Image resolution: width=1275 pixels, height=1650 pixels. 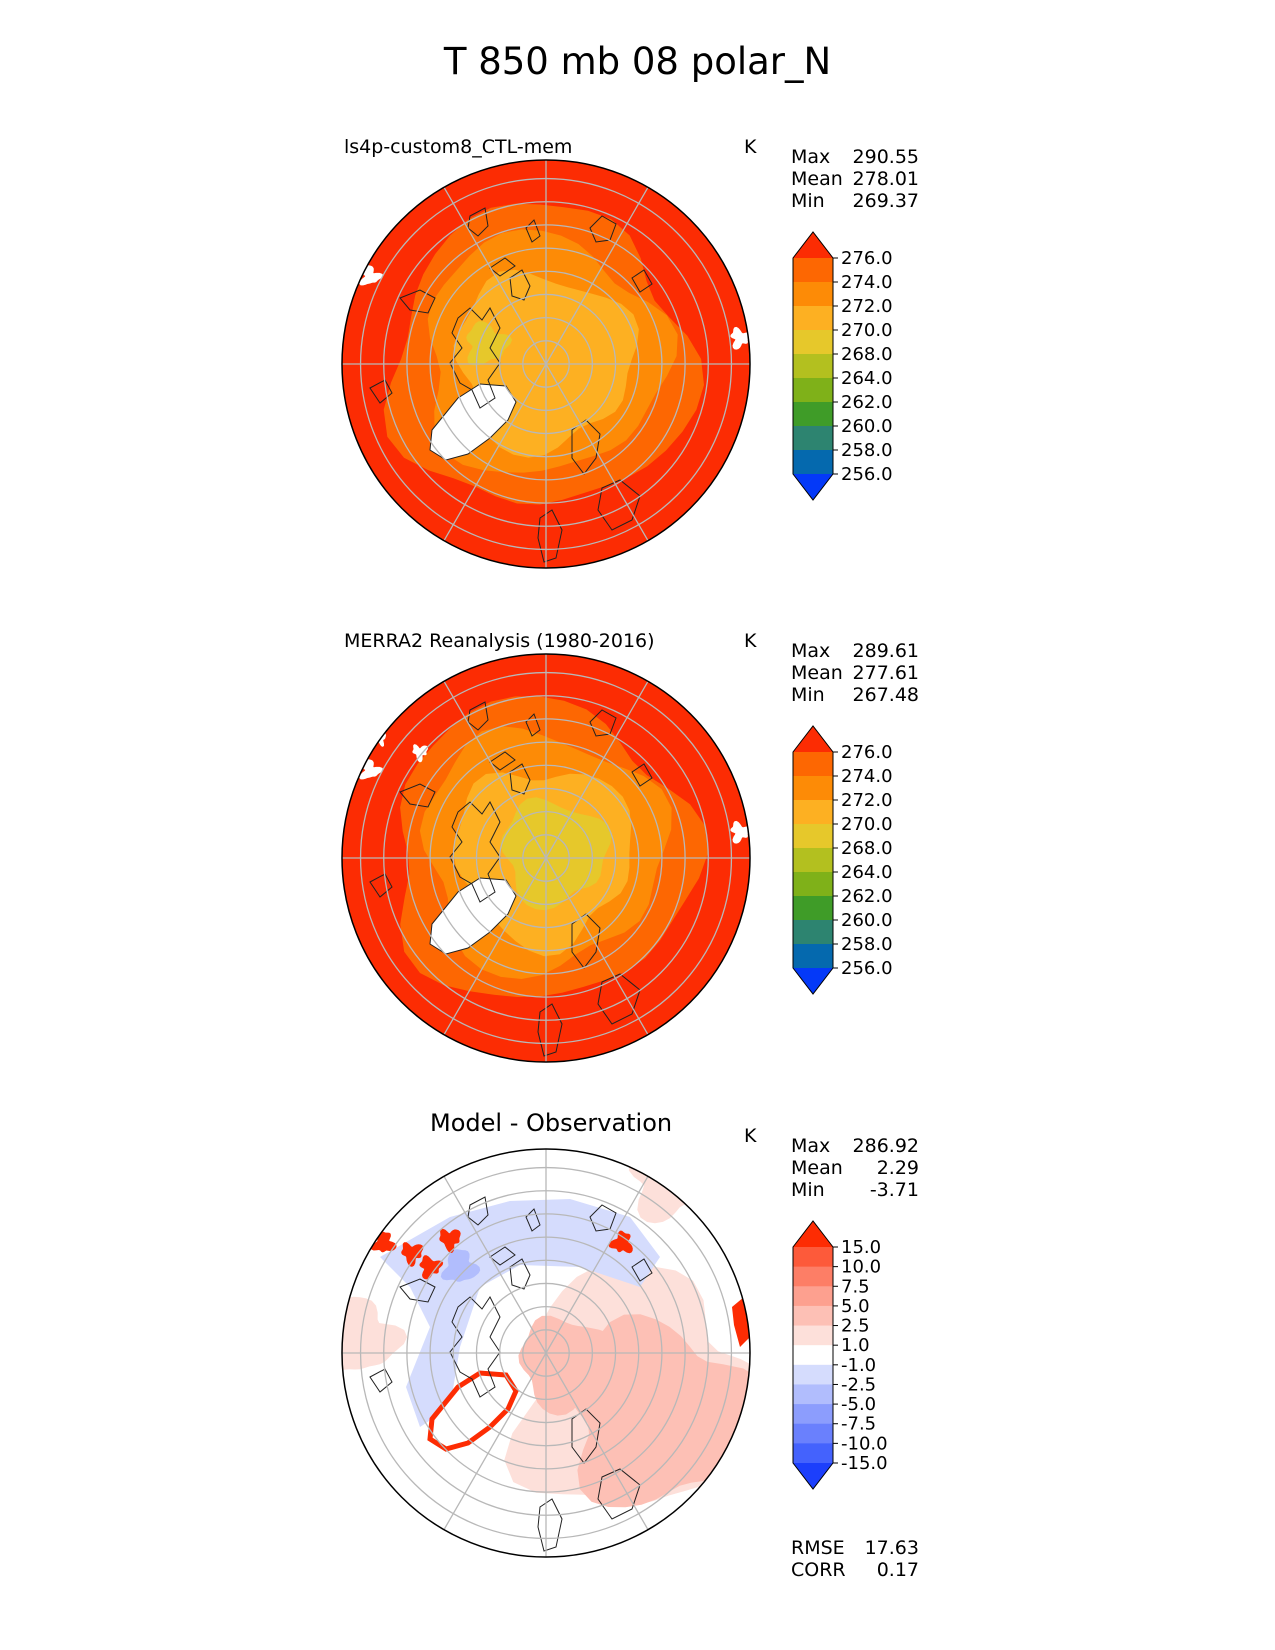 What do you see at coordinates (499, 641) in the screenshot?
I see `panel-title: MERRA2 Reanalysis (1980-2016)` at bounding box center [499, 641].